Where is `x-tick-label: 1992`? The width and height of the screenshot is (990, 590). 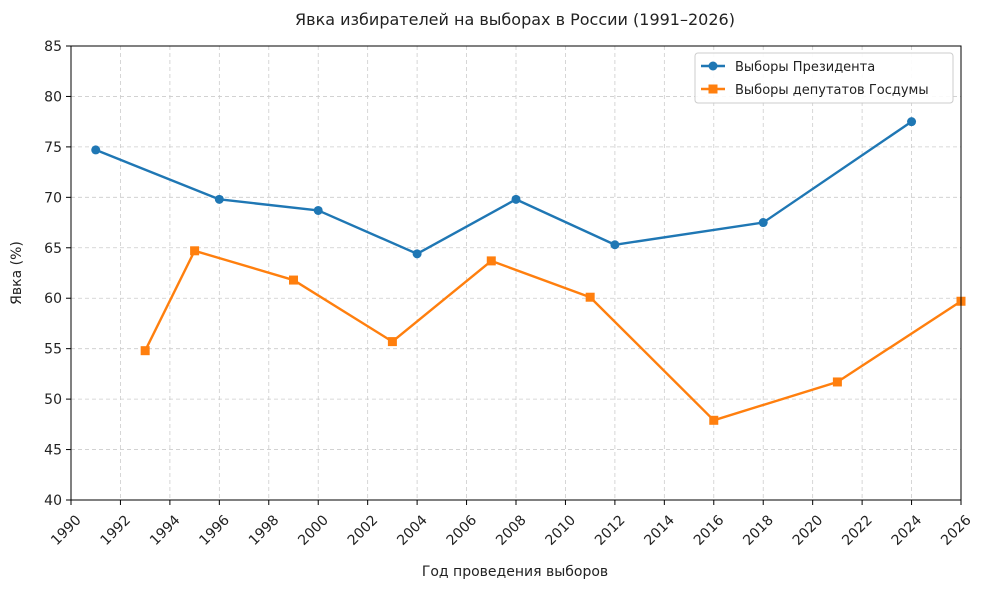 x-tick-label: 1992 is located at coordinates (116, 530).